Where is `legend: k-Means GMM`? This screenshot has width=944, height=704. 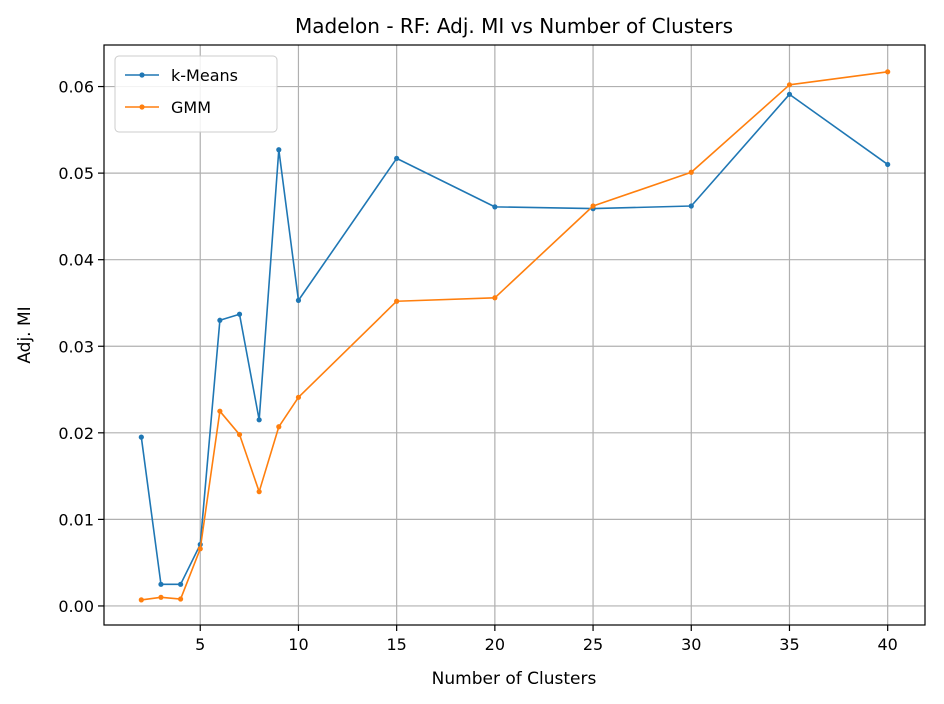 legend: k-Means GMM is located at coordinates (196, 94).